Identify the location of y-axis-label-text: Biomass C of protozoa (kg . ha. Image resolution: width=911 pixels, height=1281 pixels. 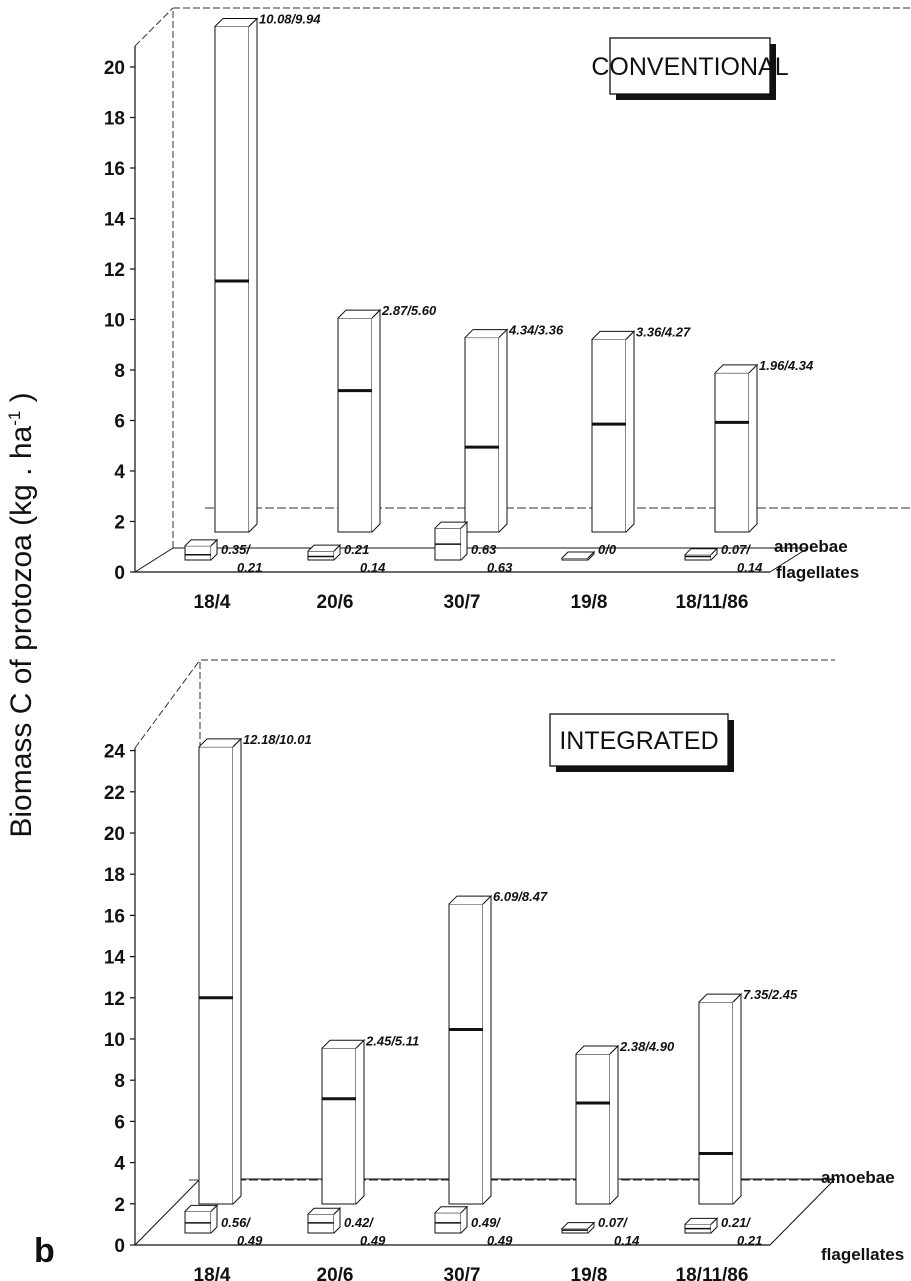
(21, 632).